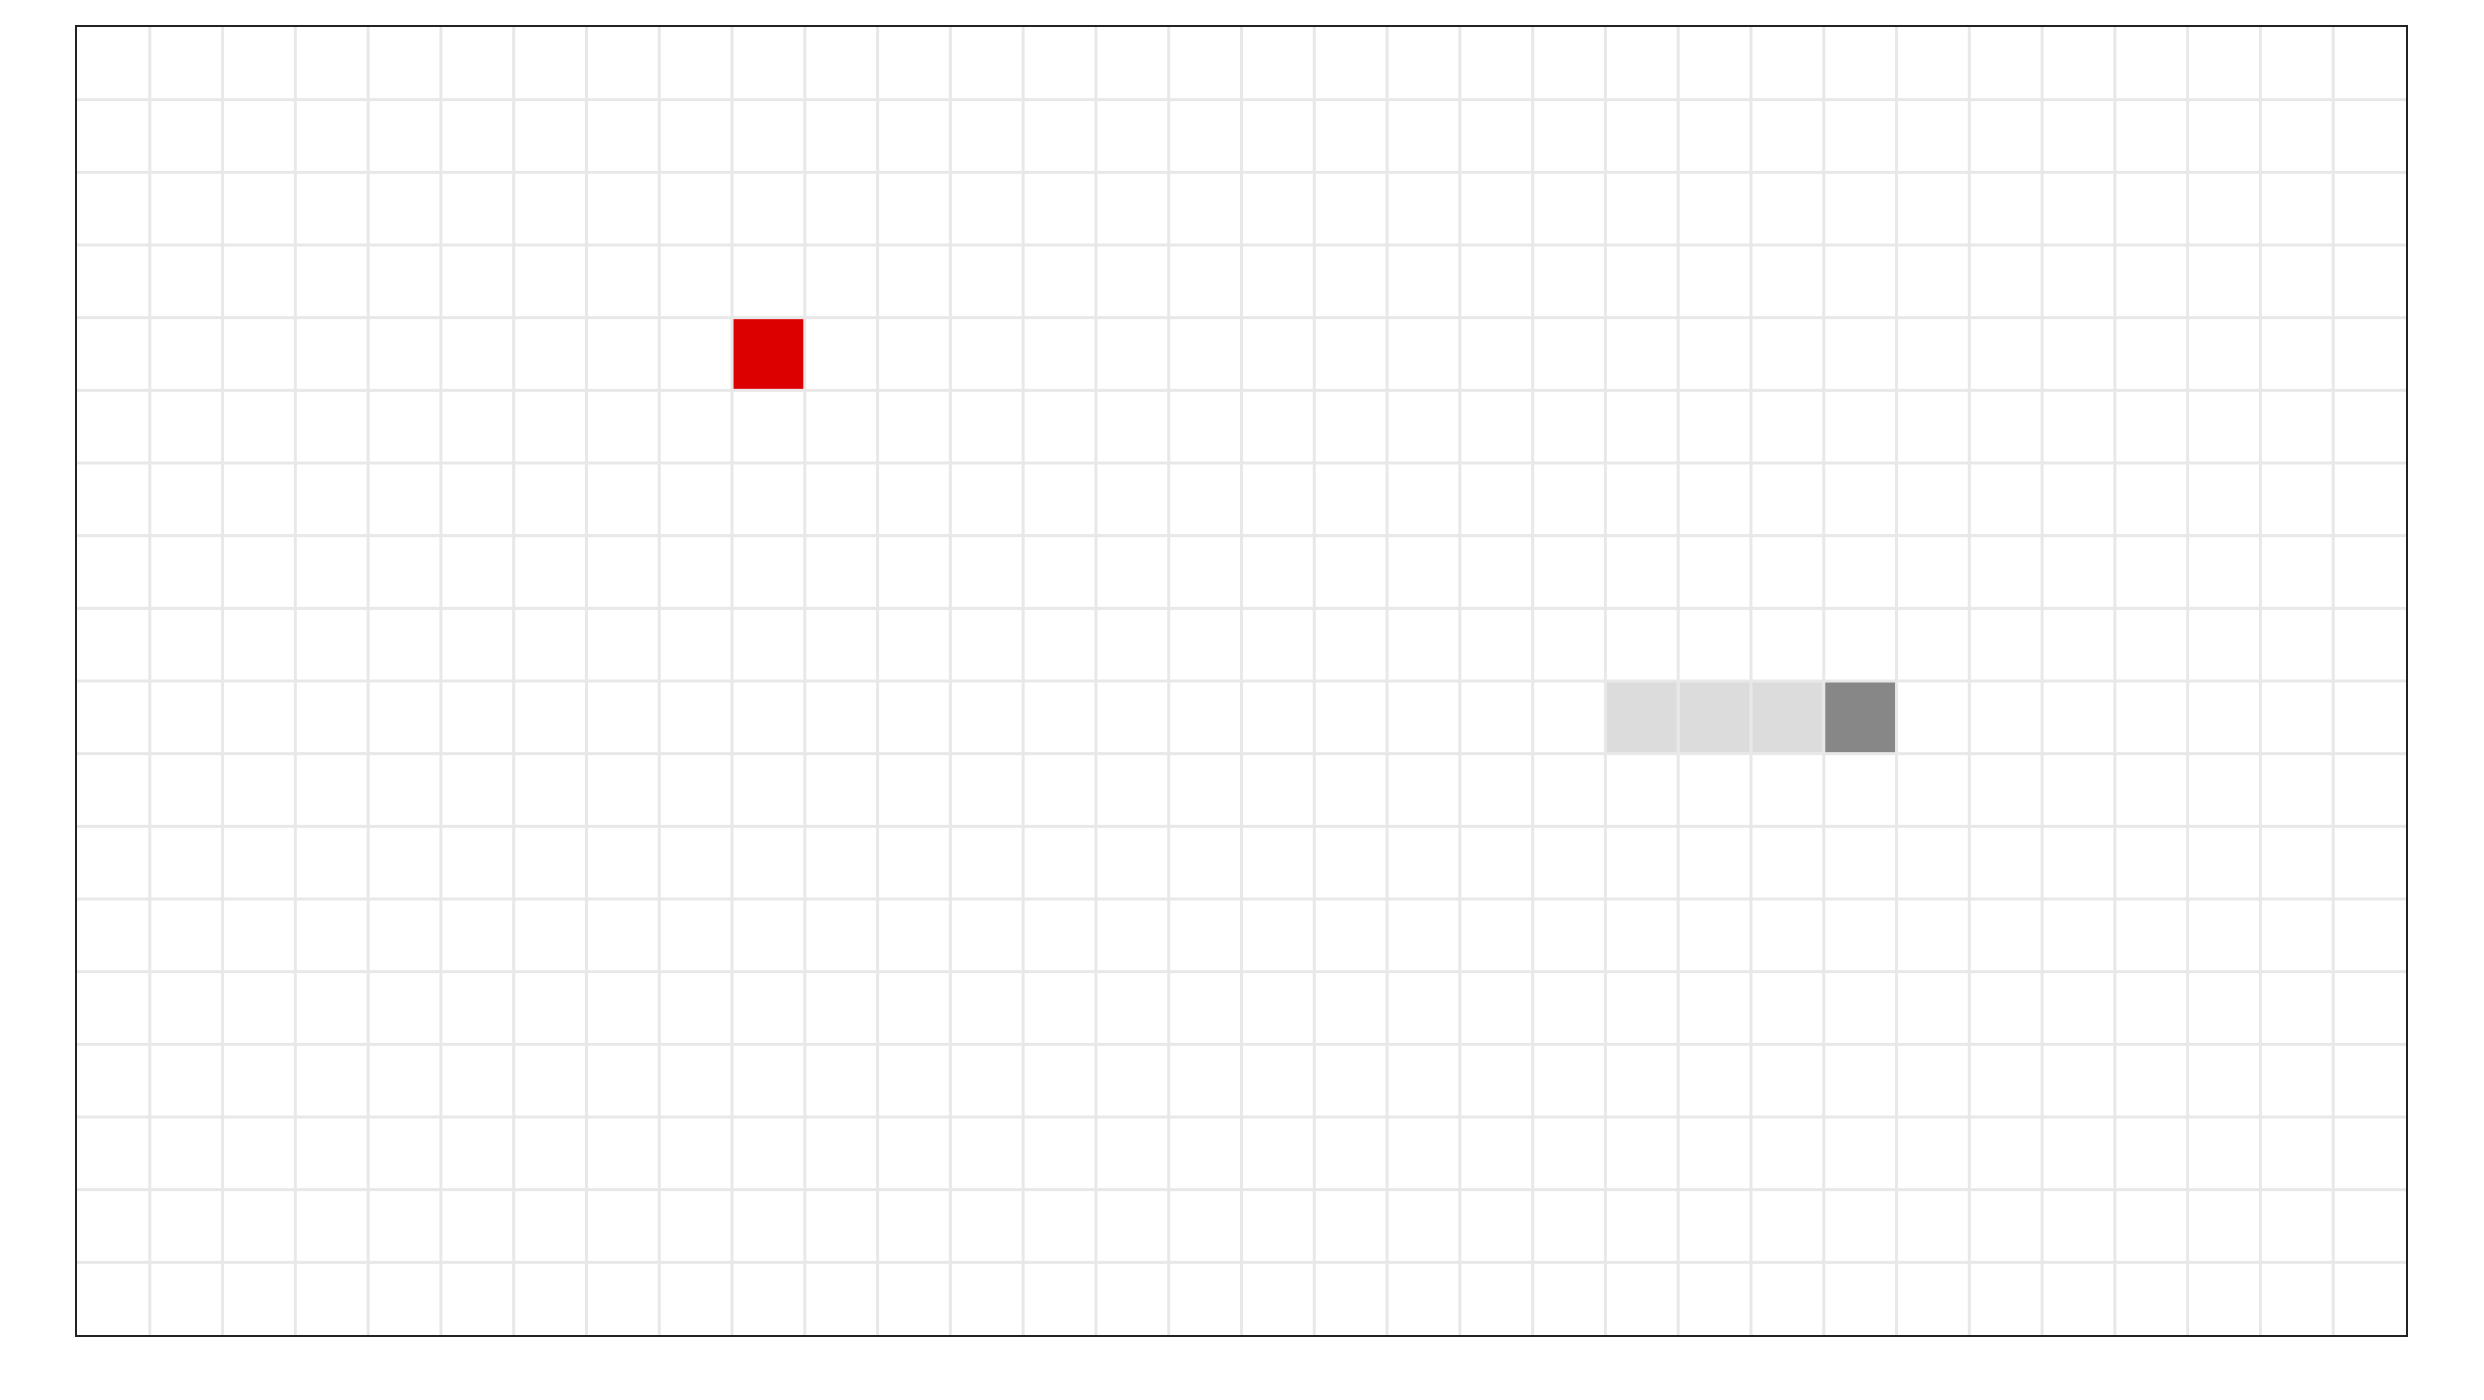  What do you see at coordinates (1751, 717) in the screenshot?
I see `snake` at bounding box center [1751, 717].